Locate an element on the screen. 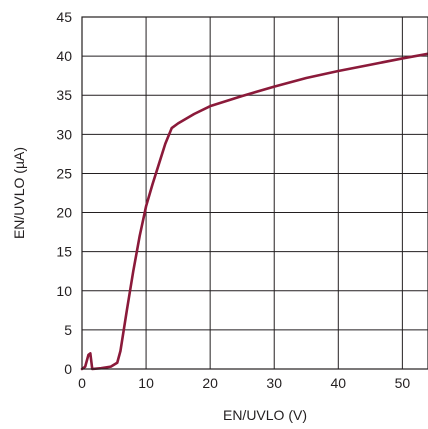 The width and height of the screenshot is (428, 429). y-tick-label-0: 0 is located at coordinates (68, 369).